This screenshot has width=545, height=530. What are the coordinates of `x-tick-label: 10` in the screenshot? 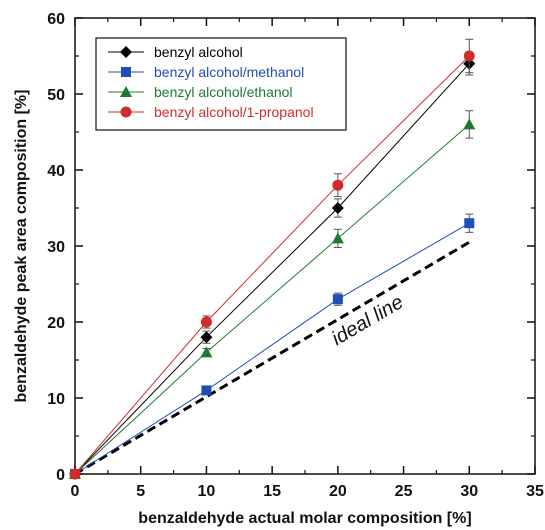 It's located at (207, 491).